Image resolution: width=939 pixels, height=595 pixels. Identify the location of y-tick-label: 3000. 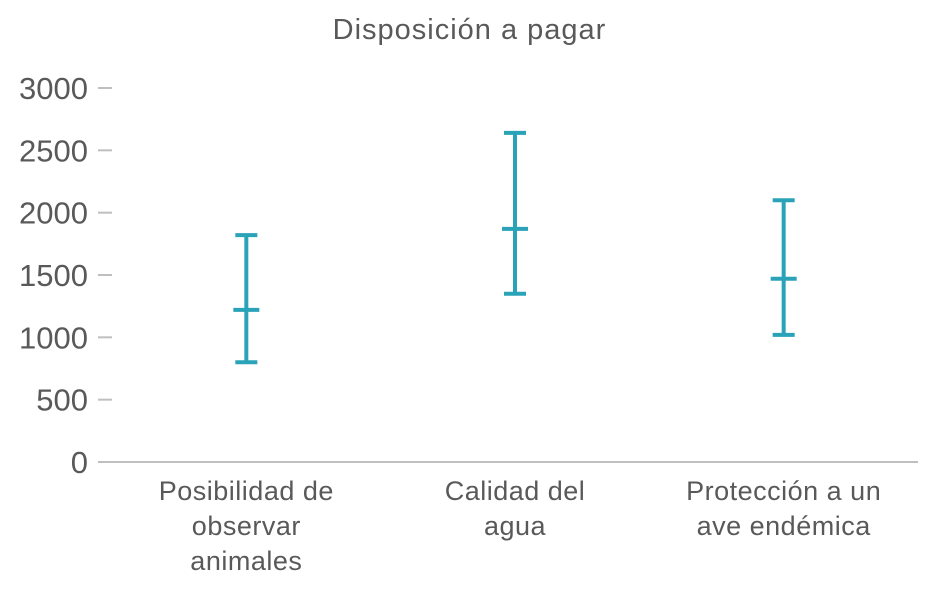
(53, 88).